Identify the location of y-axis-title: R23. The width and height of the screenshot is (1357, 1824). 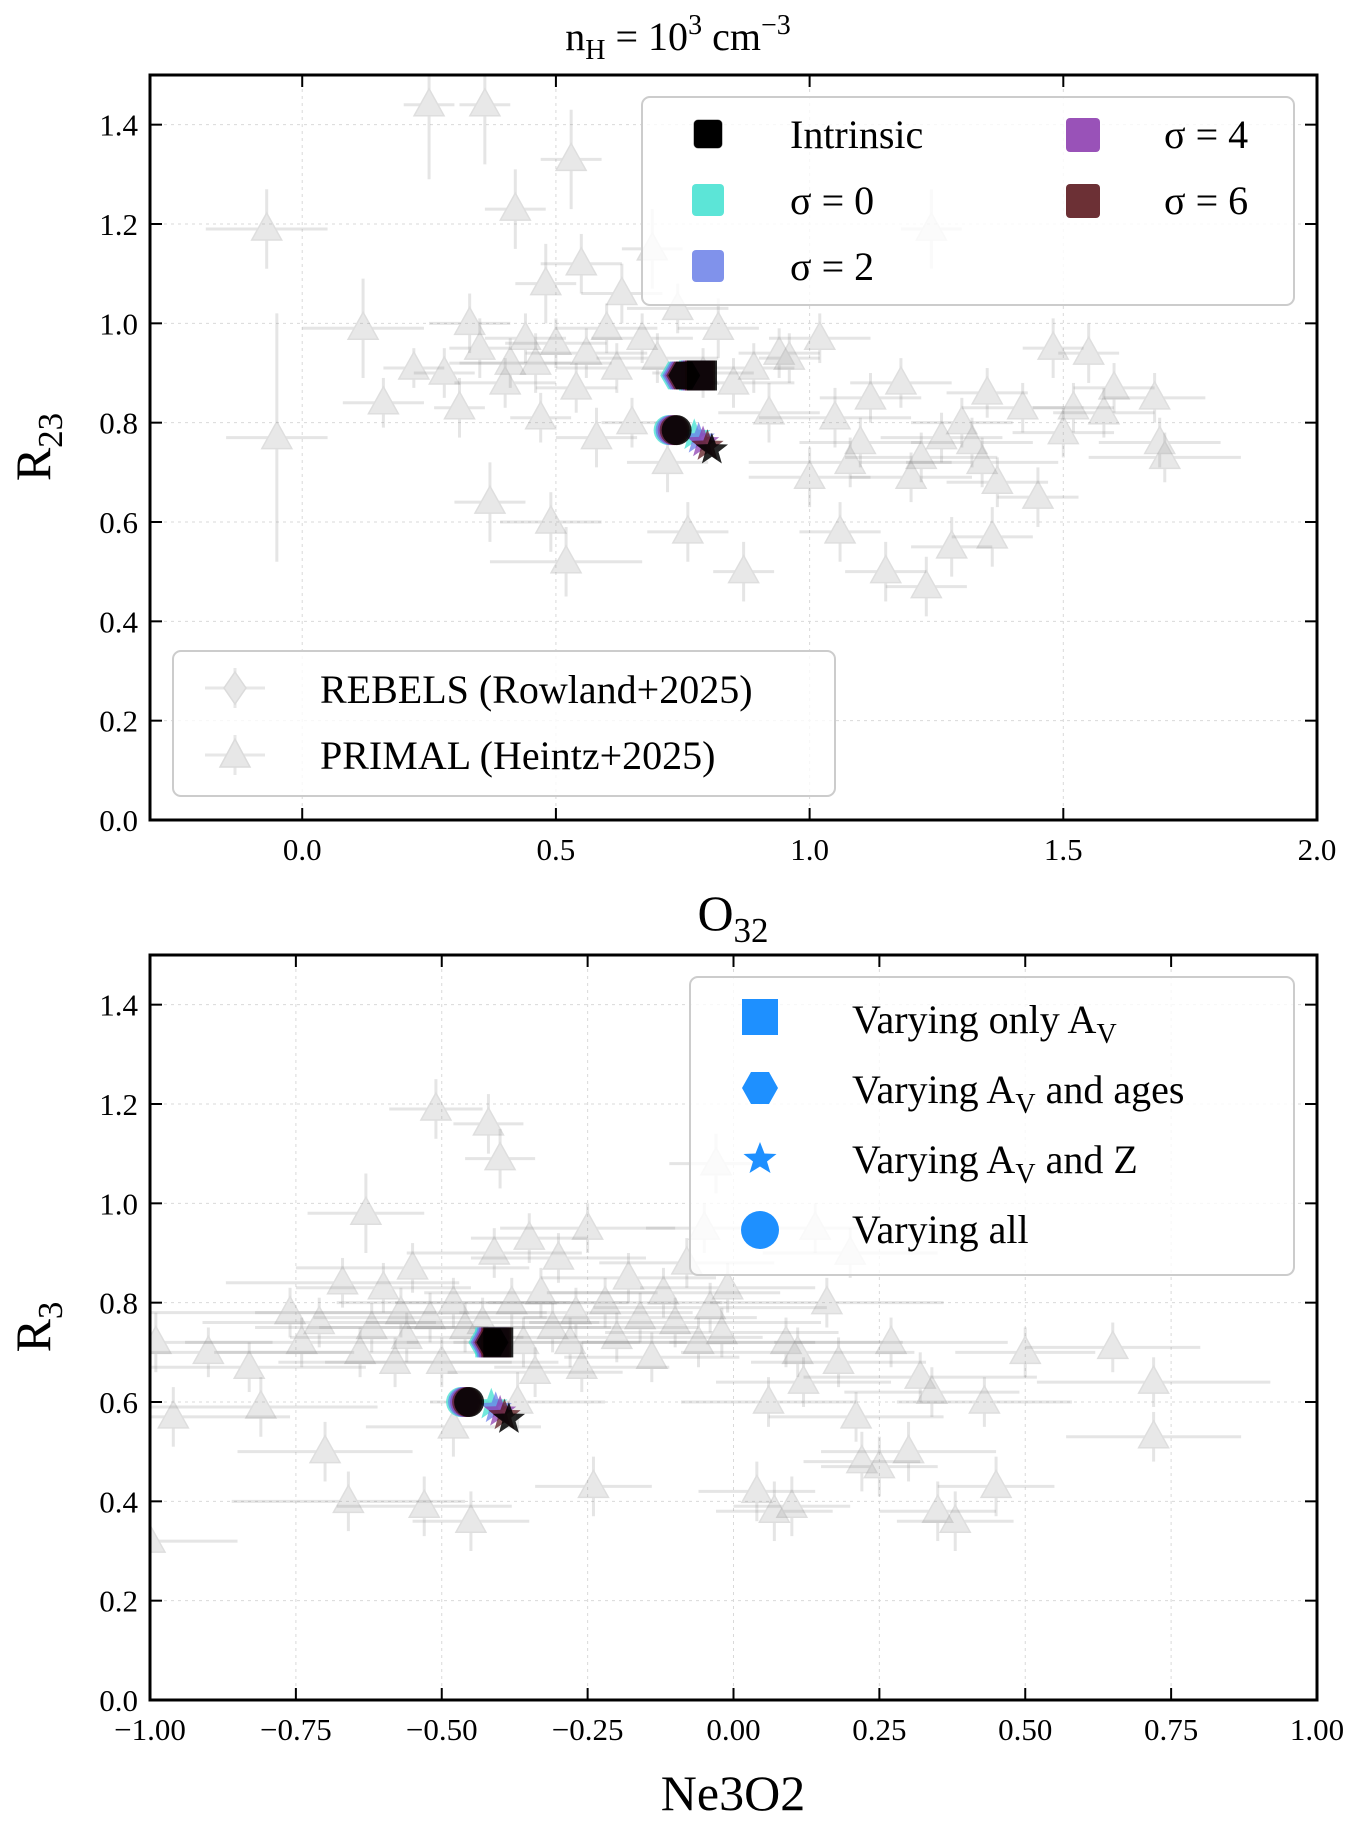
(37, 447).